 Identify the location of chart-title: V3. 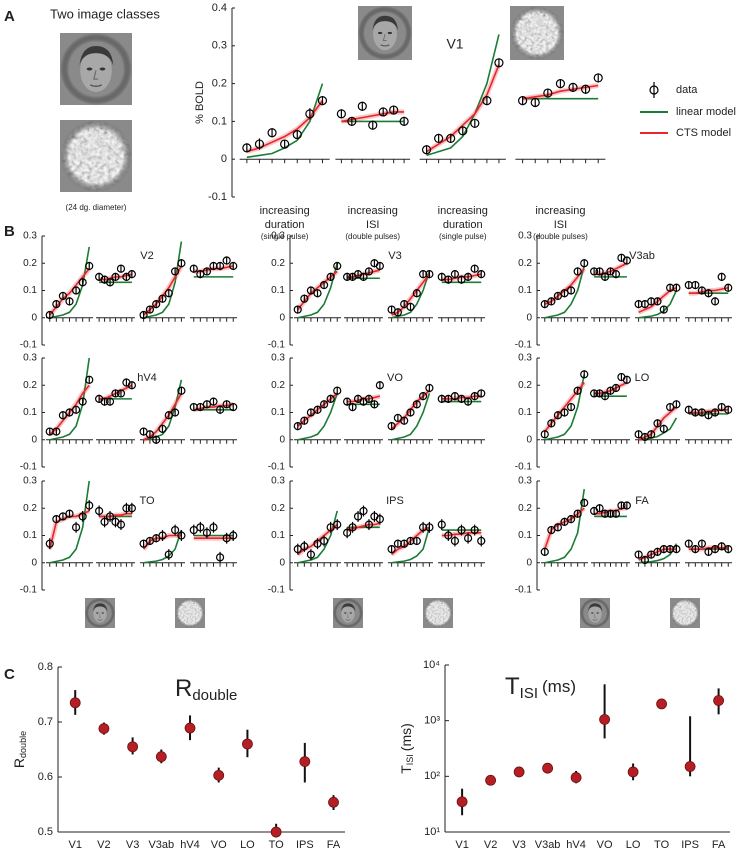
(394, 256).